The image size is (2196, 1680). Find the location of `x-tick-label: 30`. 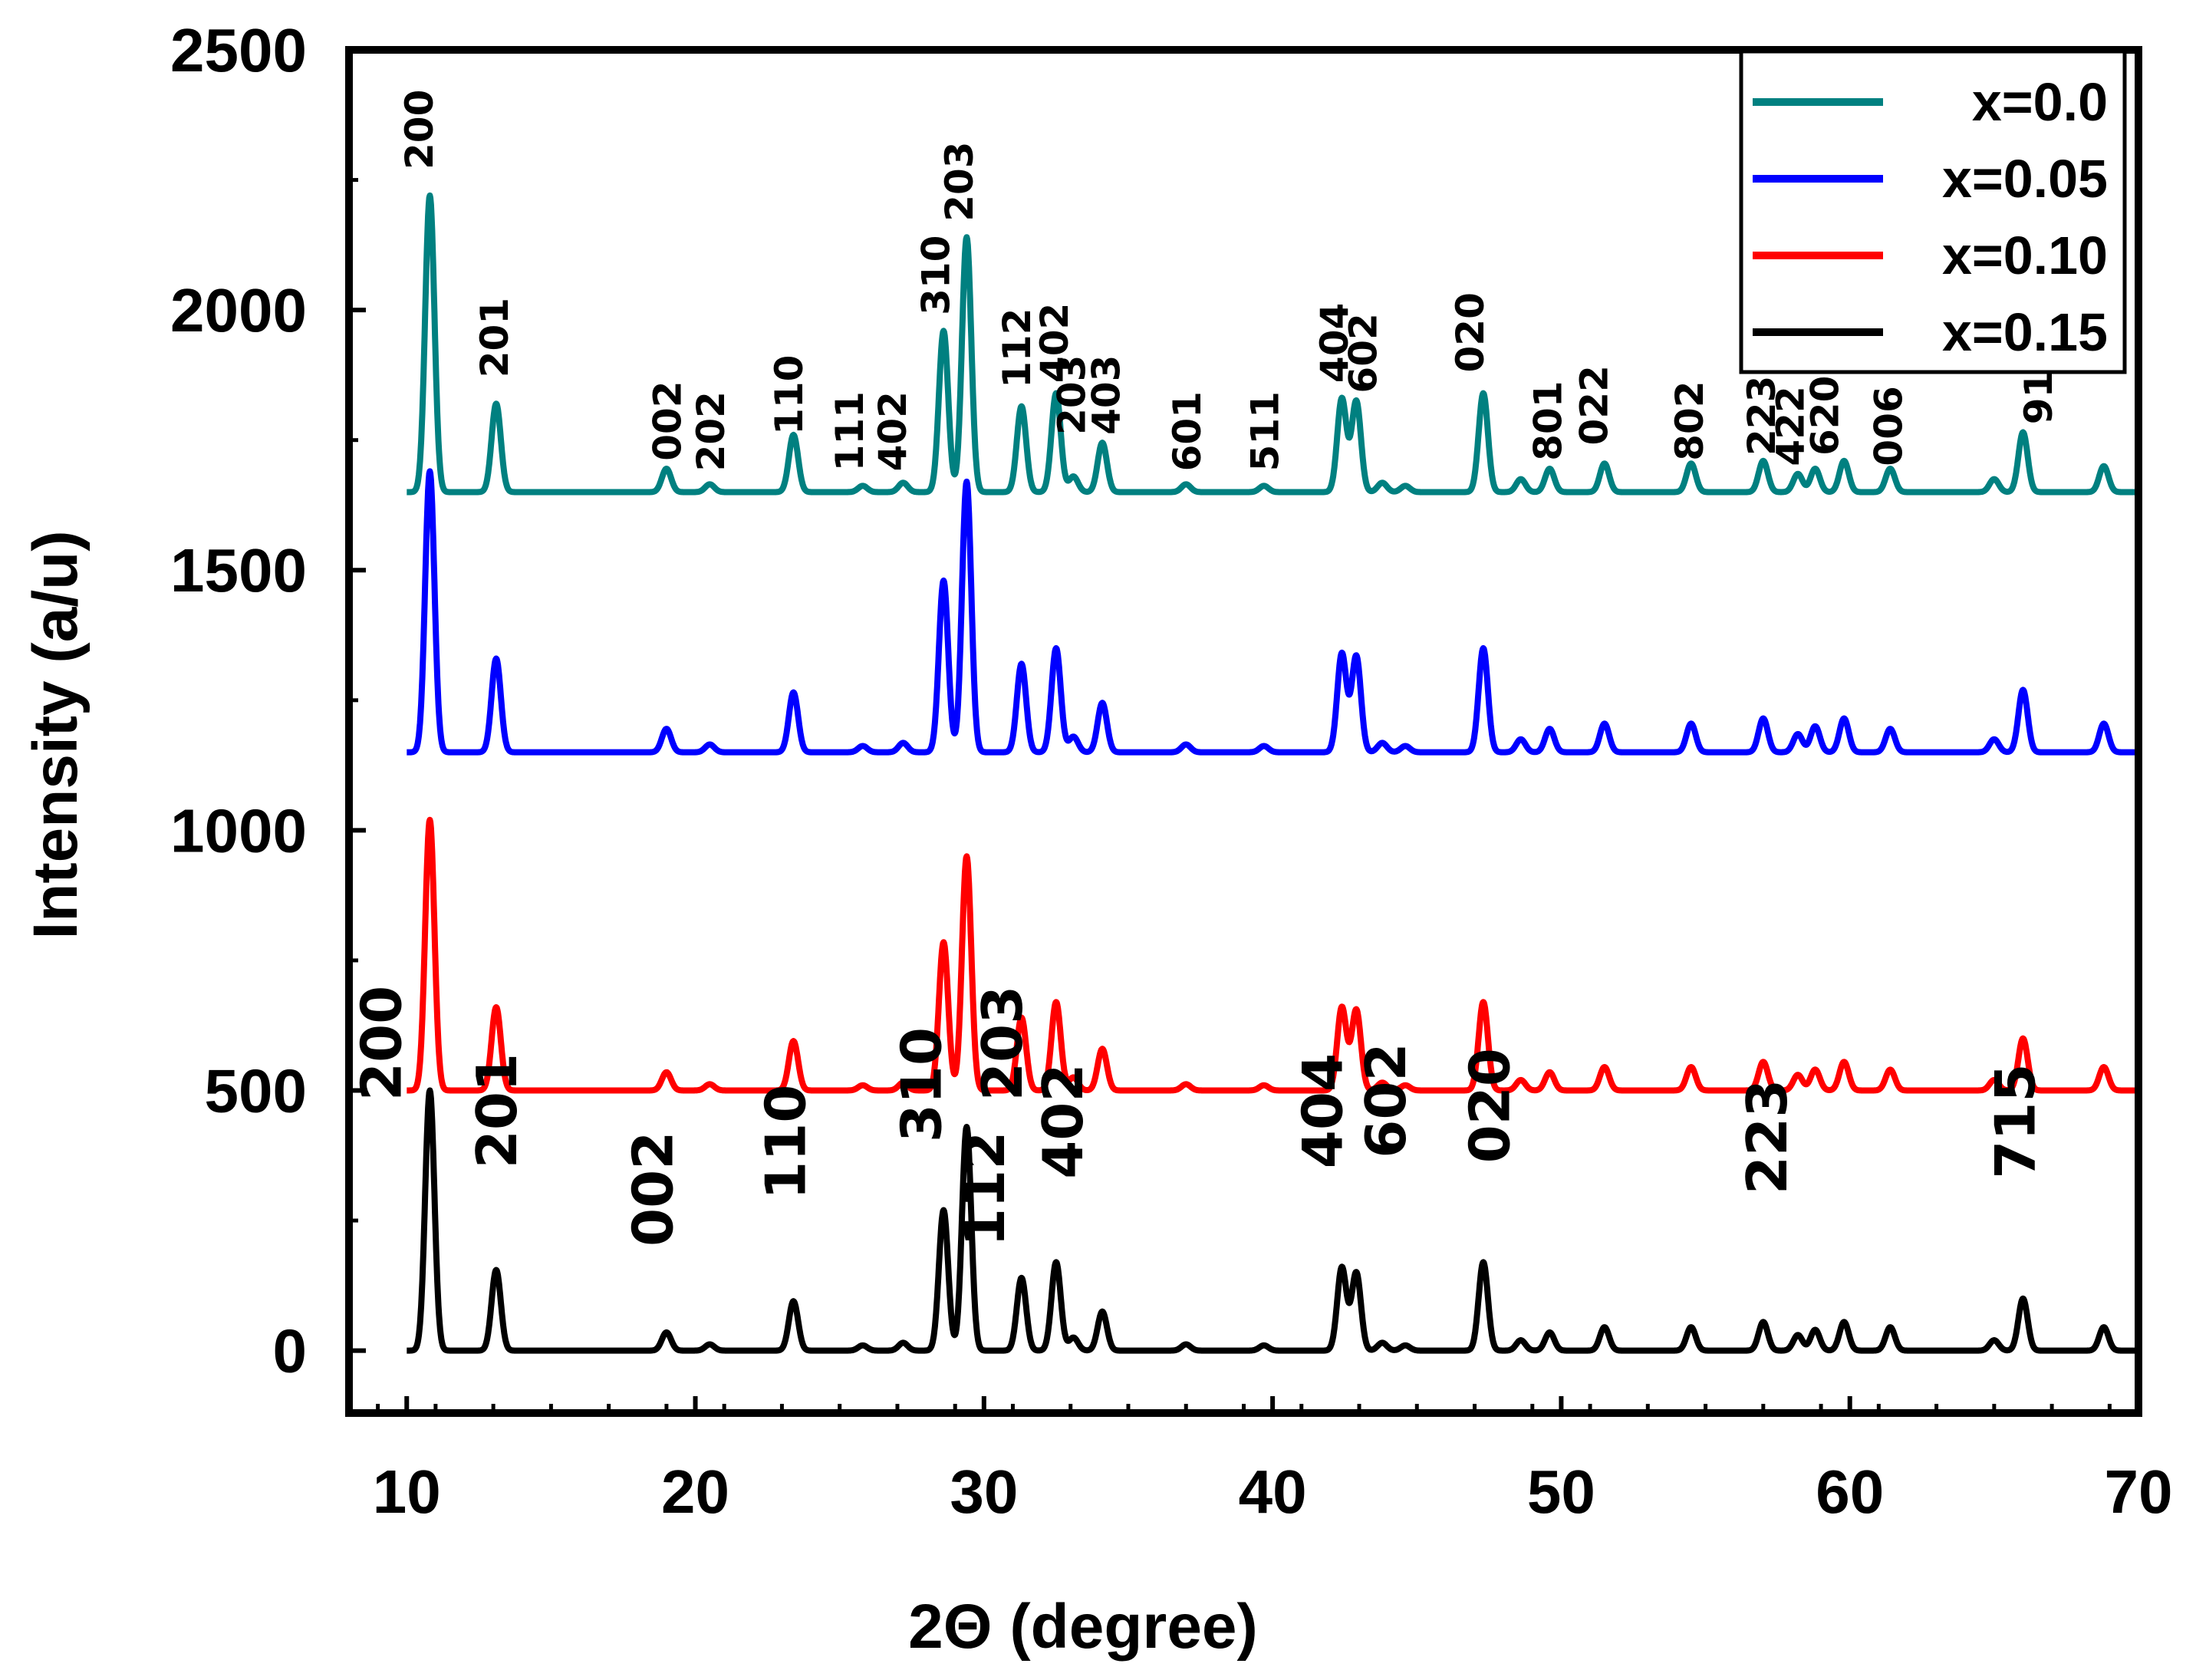

x-tick-label: 30 is located at coordinates (984, 1492).